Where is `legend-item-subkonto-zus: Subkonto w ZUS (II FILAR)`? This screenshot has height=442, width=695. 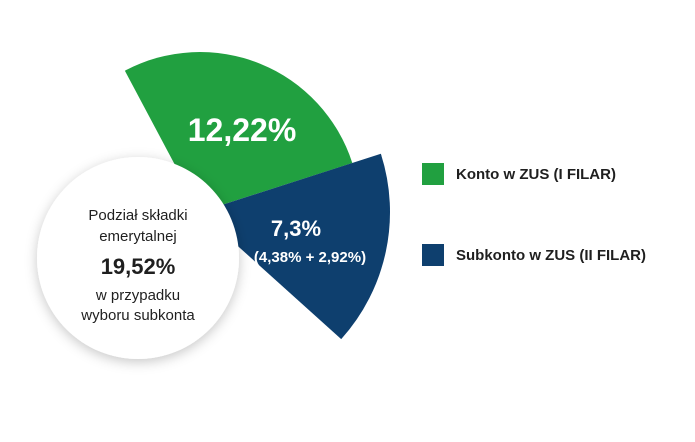 legend-item-subkonto-zus: Subkonto w ZUS (II FILAR) is located at coordinates (534, 255).